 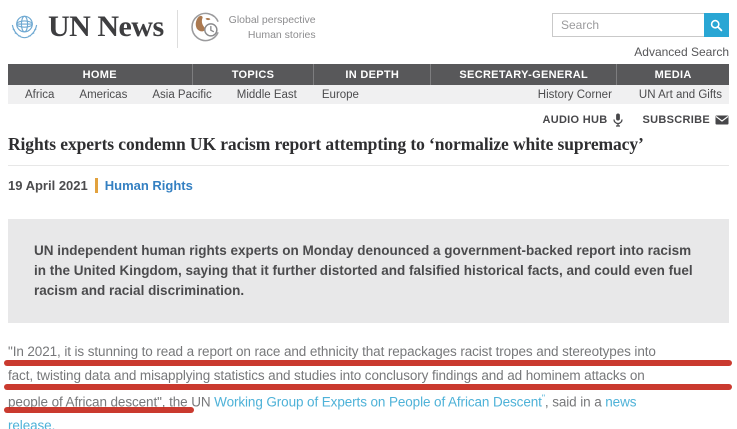 What do you see at coordinates (681, 52) in the screenshot?
I see `advanced-search-link: Advanced Search` at bounding box center [681, 52].